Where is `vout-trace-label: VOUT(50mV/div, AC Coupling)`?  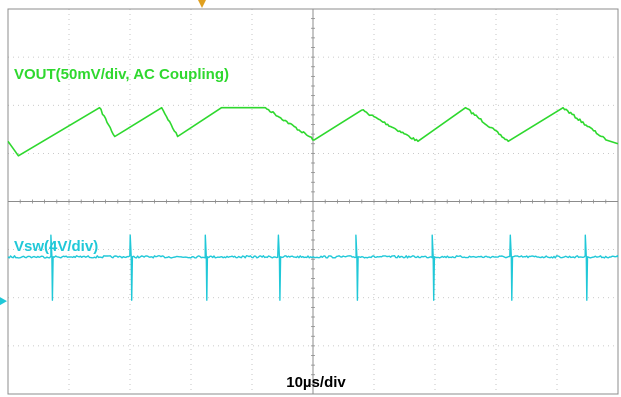
vout-trace-label: VOUT(50mV/div, AC Coupling) is located at coordinates (121, 74).